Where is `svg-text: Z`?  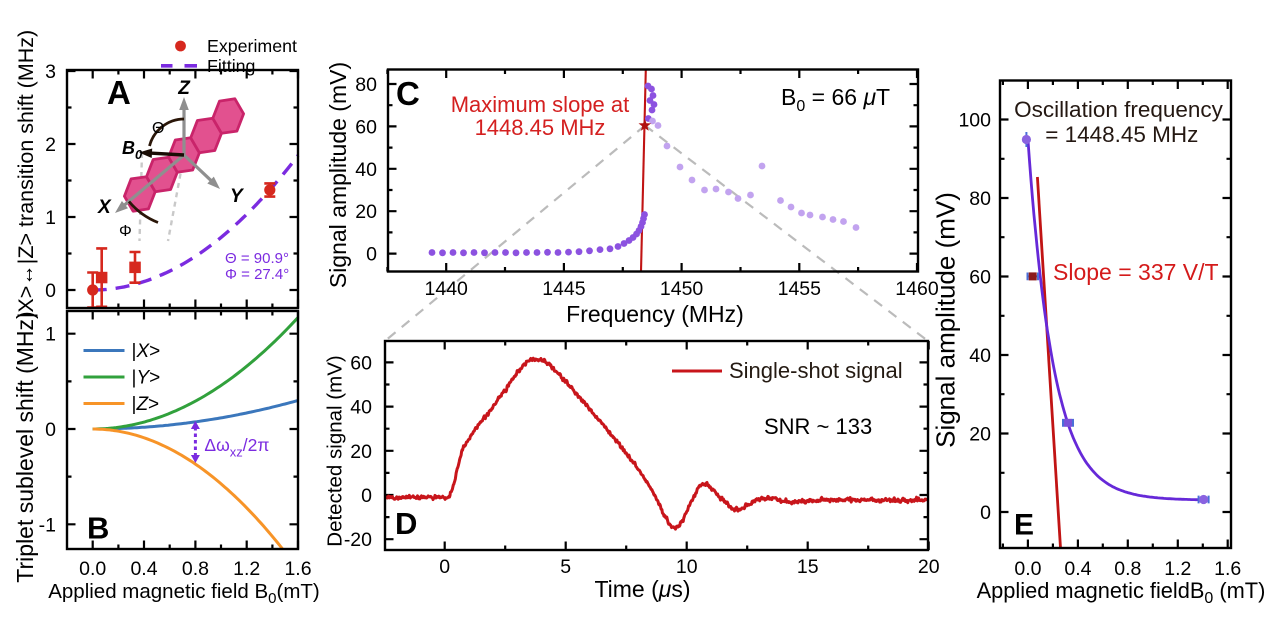 svg-text: Z is located at coordinates (184, 88).